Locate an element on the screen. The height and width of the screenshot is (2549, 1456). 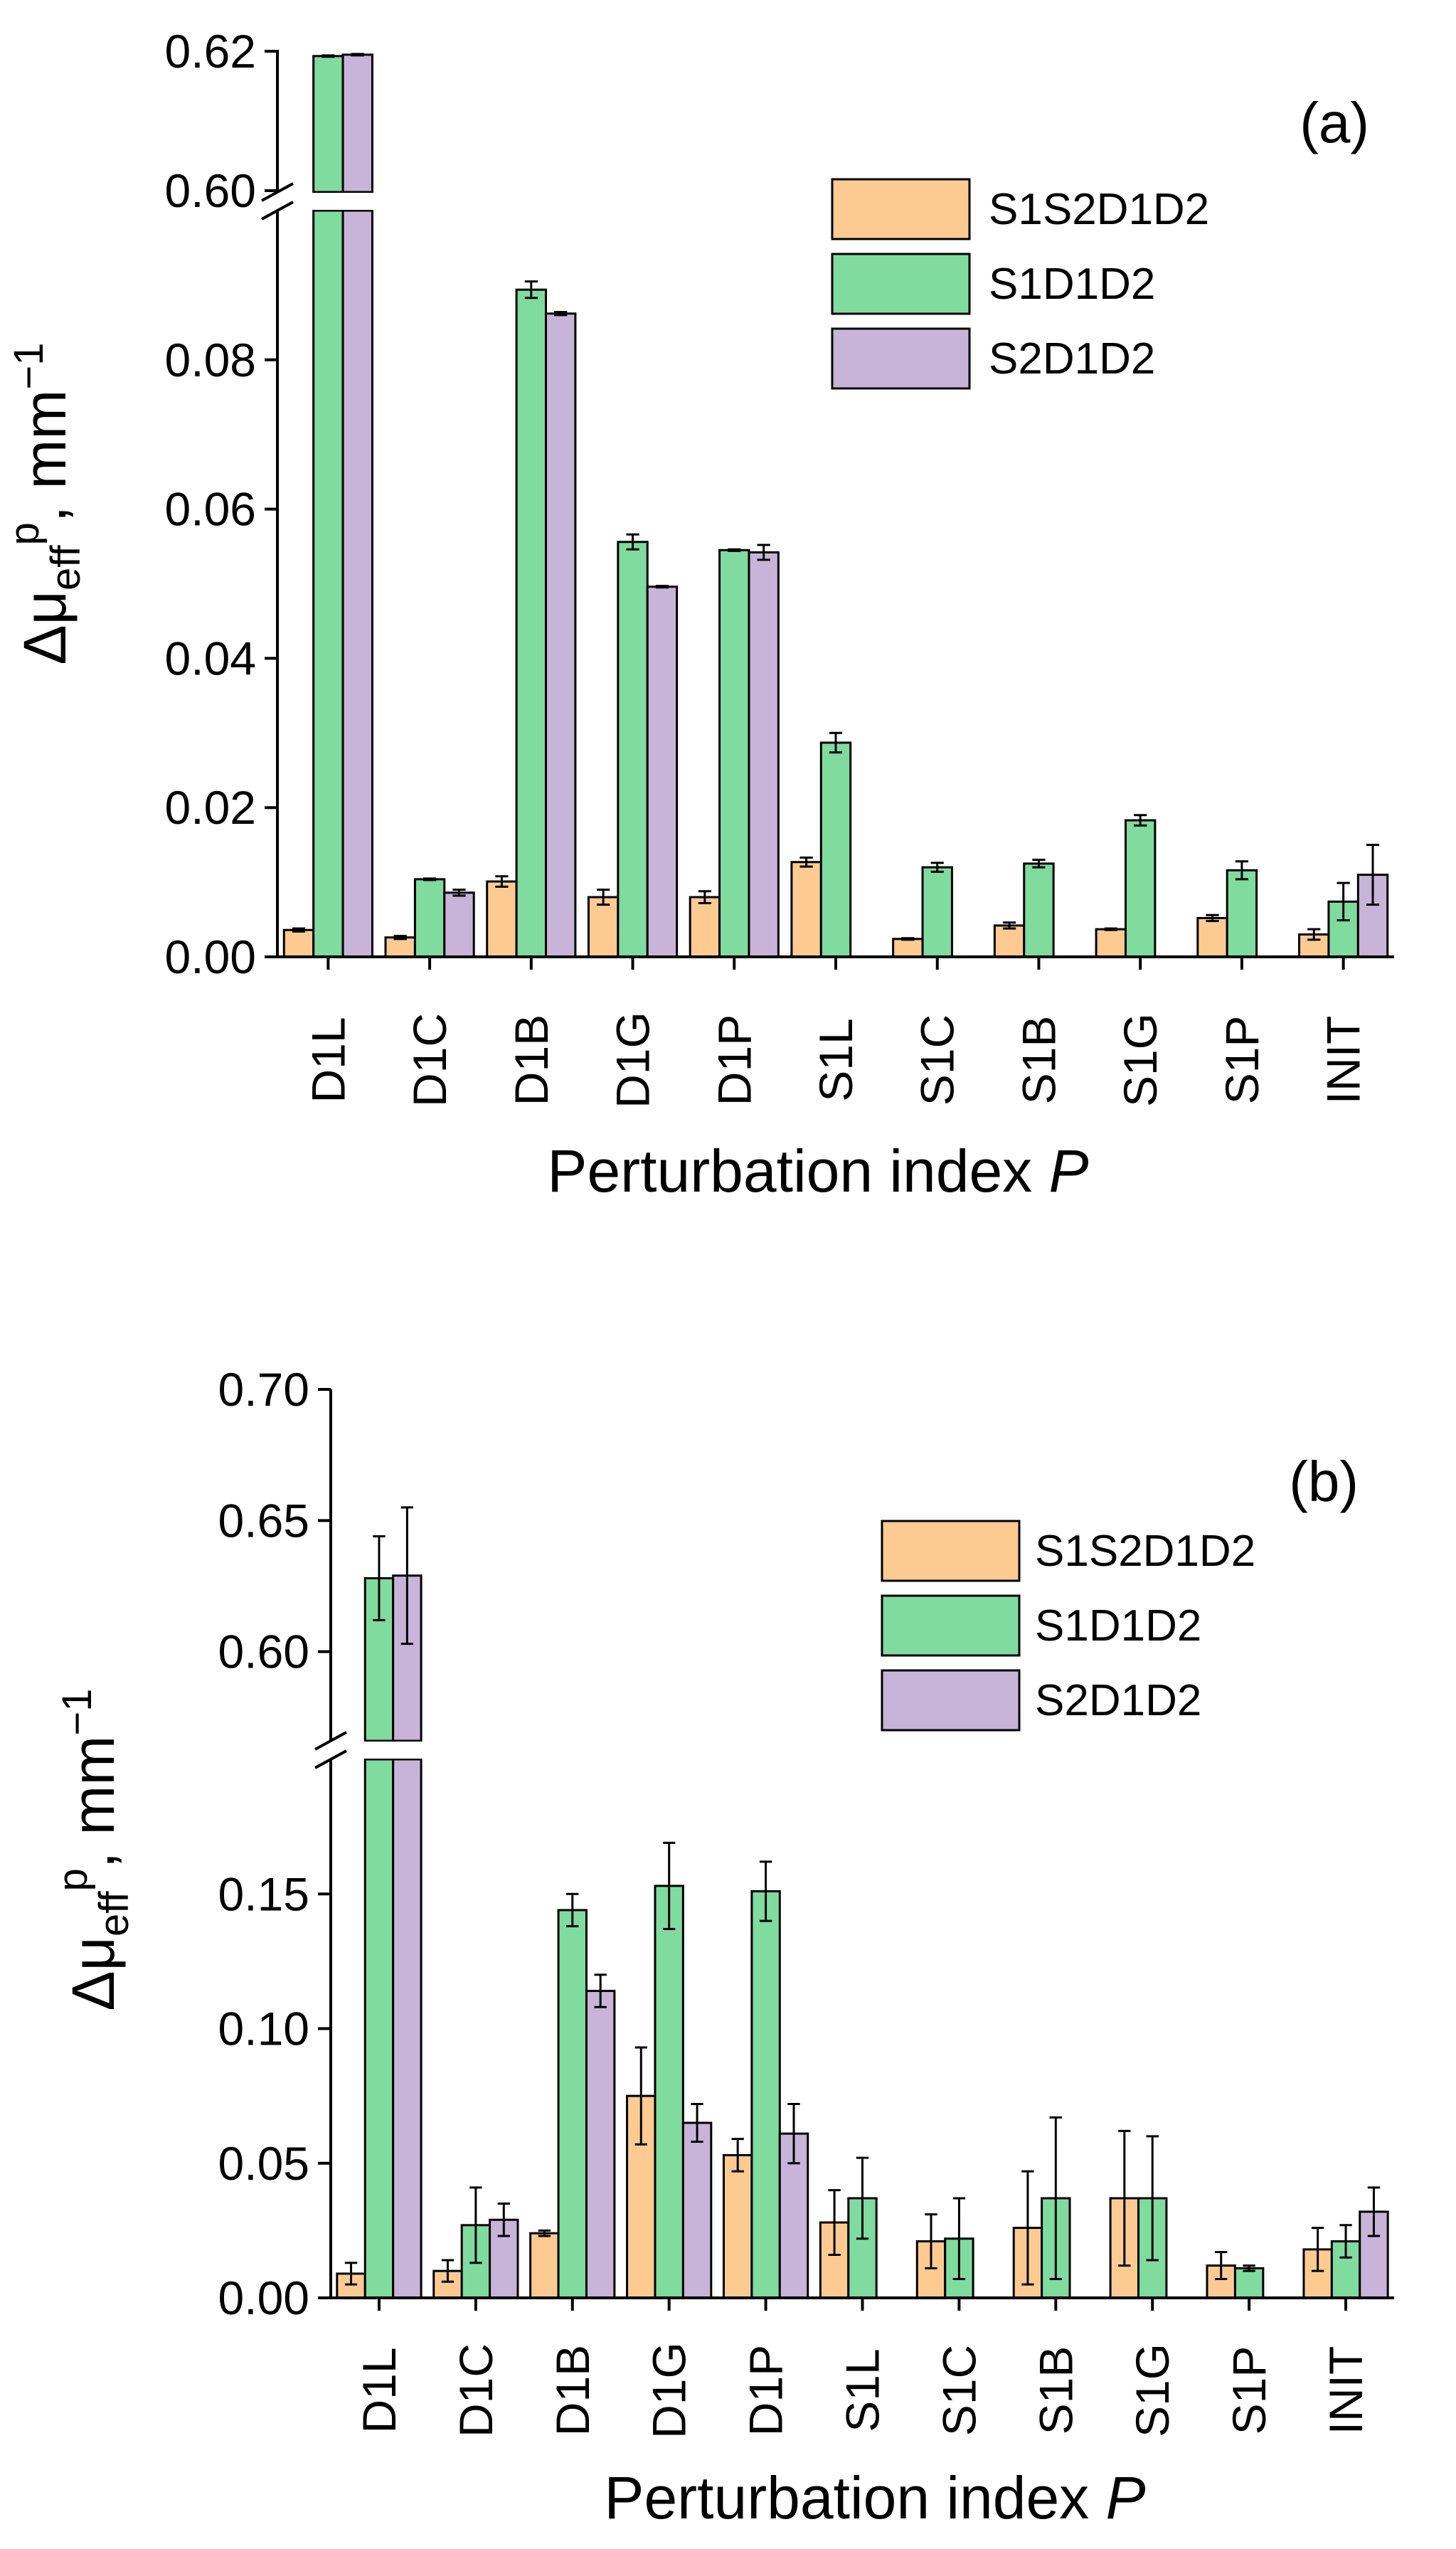
bar-S2D1D2-D1P is located at coordinates (764, 754).